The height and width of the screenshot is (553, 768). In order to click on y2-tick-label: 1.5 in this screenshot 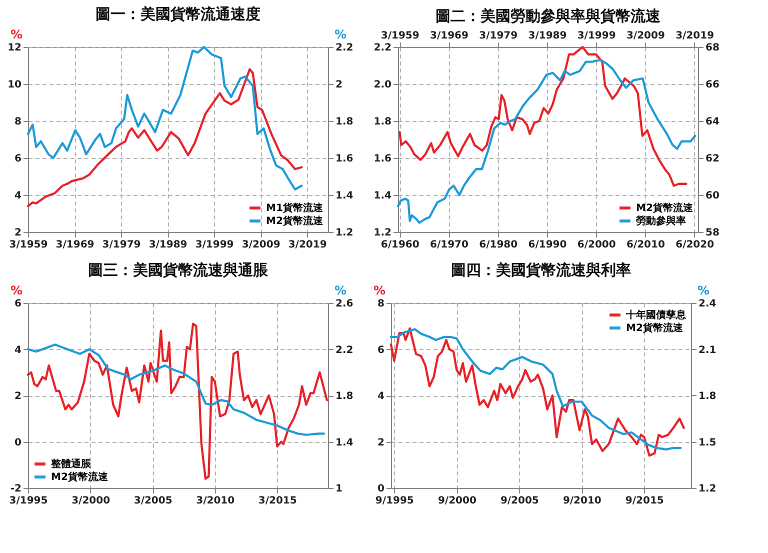, I will do `click(707, 442)`.